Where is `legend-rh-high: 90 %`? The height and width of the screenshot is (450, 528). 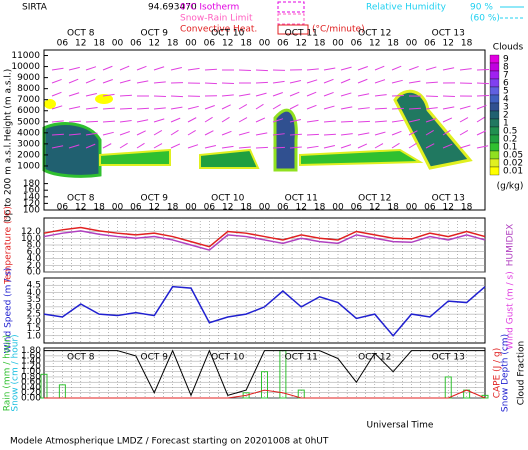
legend-rh-high: 90 % is located at coordinates (481, 8).